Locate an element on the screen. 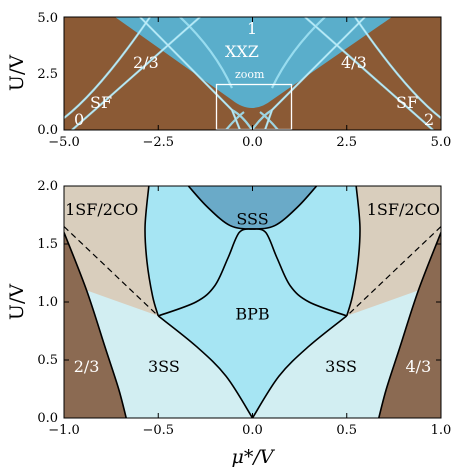 Image resolution: width=458 pixels, height=474 pixels. top-label-2: 2 is located at coordinates (429, 119).